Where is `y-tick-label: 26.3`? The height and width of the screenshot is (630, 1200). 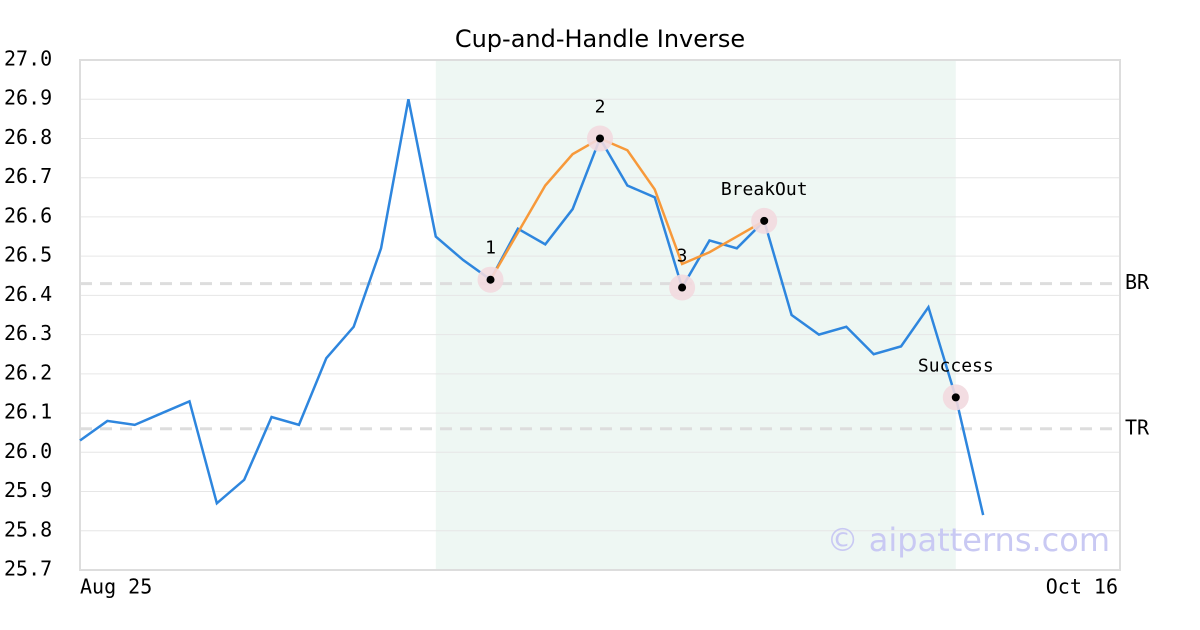 y-tick-label: 26.3 is located at coordinates (28, 333).